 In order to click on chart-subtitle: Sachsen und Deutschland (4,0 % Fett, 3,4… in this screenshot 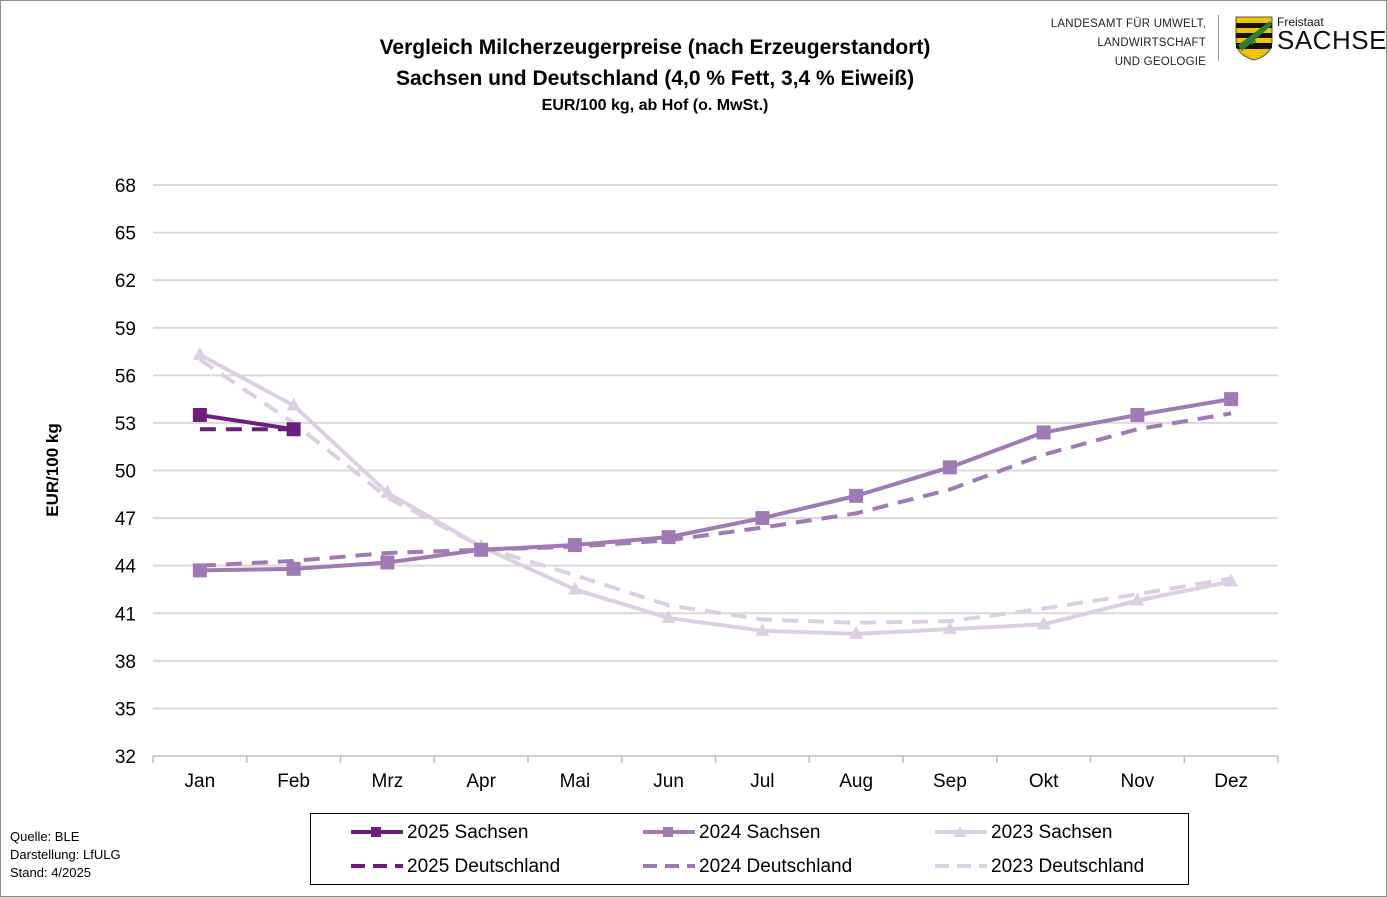, I will do `click(655, 78)`.